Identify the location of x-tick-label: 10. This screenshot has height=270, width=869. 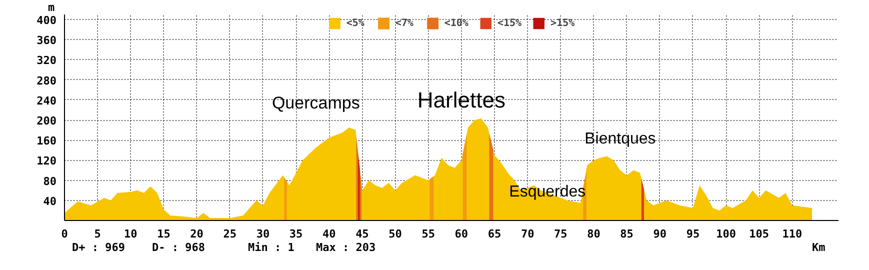
(131, 234).